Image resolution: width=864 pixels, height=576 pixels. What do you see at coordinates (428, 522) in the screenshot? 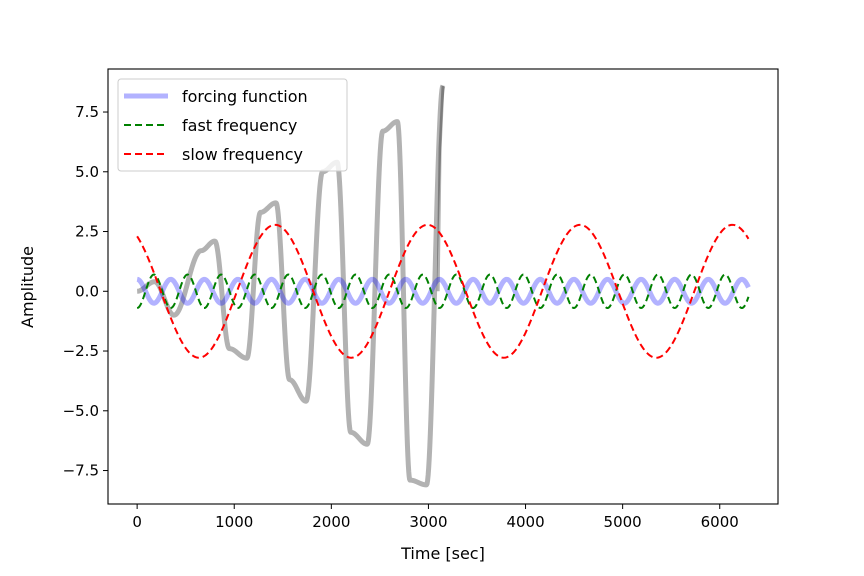
I see `x-tick-label: 3000` at bounding box center [428, 522].